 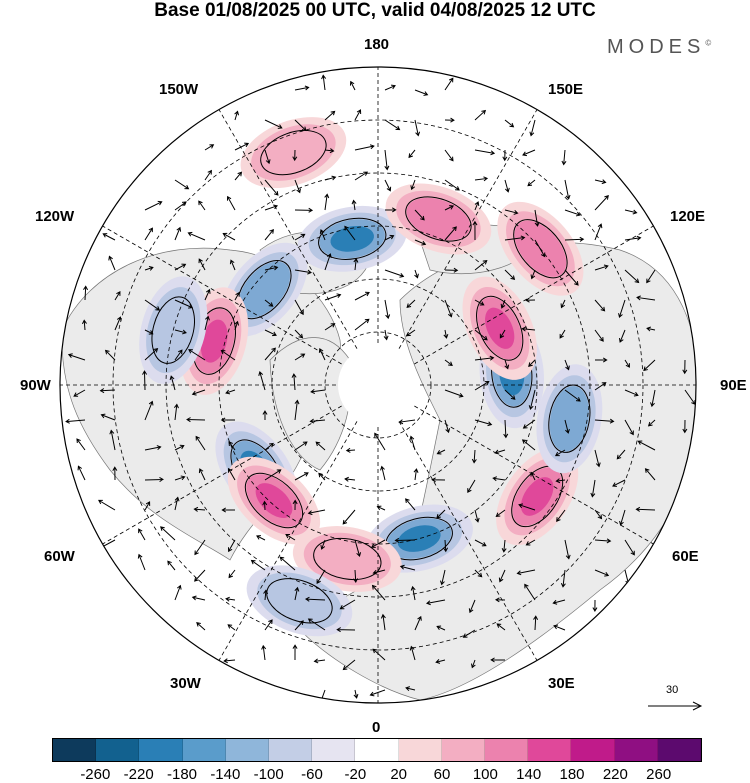 What do you see at coordinates (500, 328) in the screenshot?
I see `positive-anomaly` at bounding box center [500, 328].